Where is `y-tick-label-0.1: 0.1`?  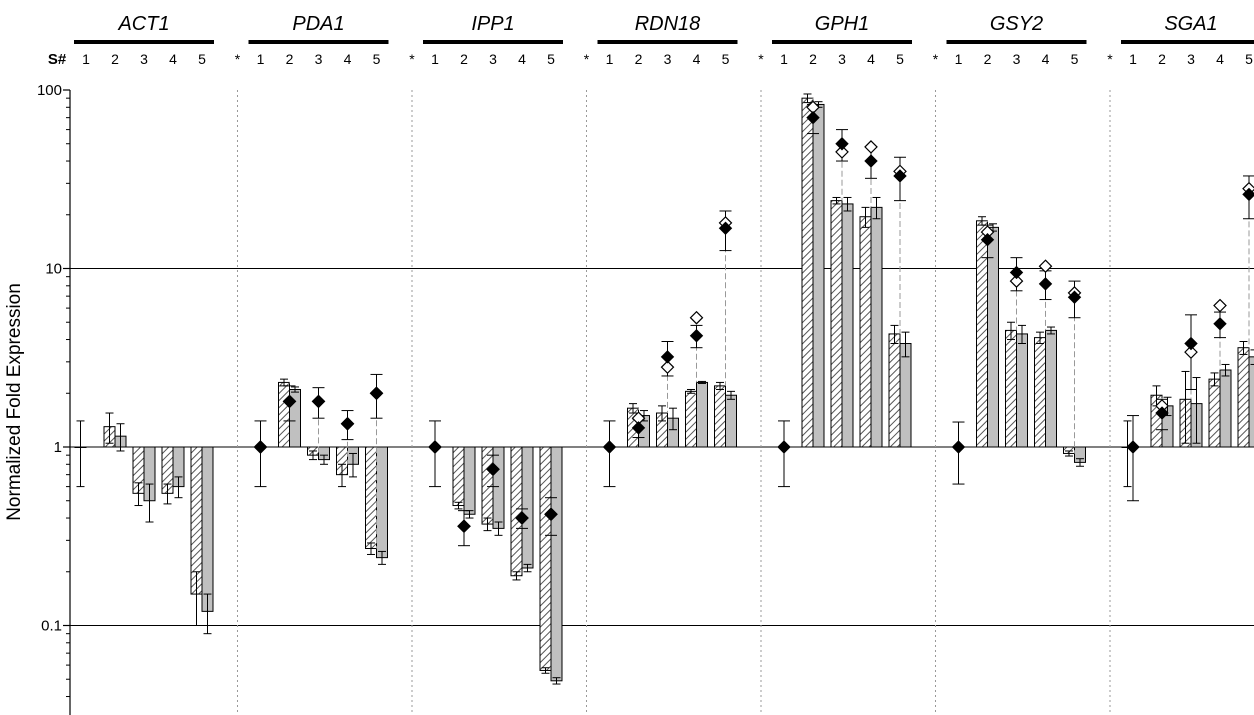
y-tick-label-0.1: 0.1 is located at coordinates (51, 626).